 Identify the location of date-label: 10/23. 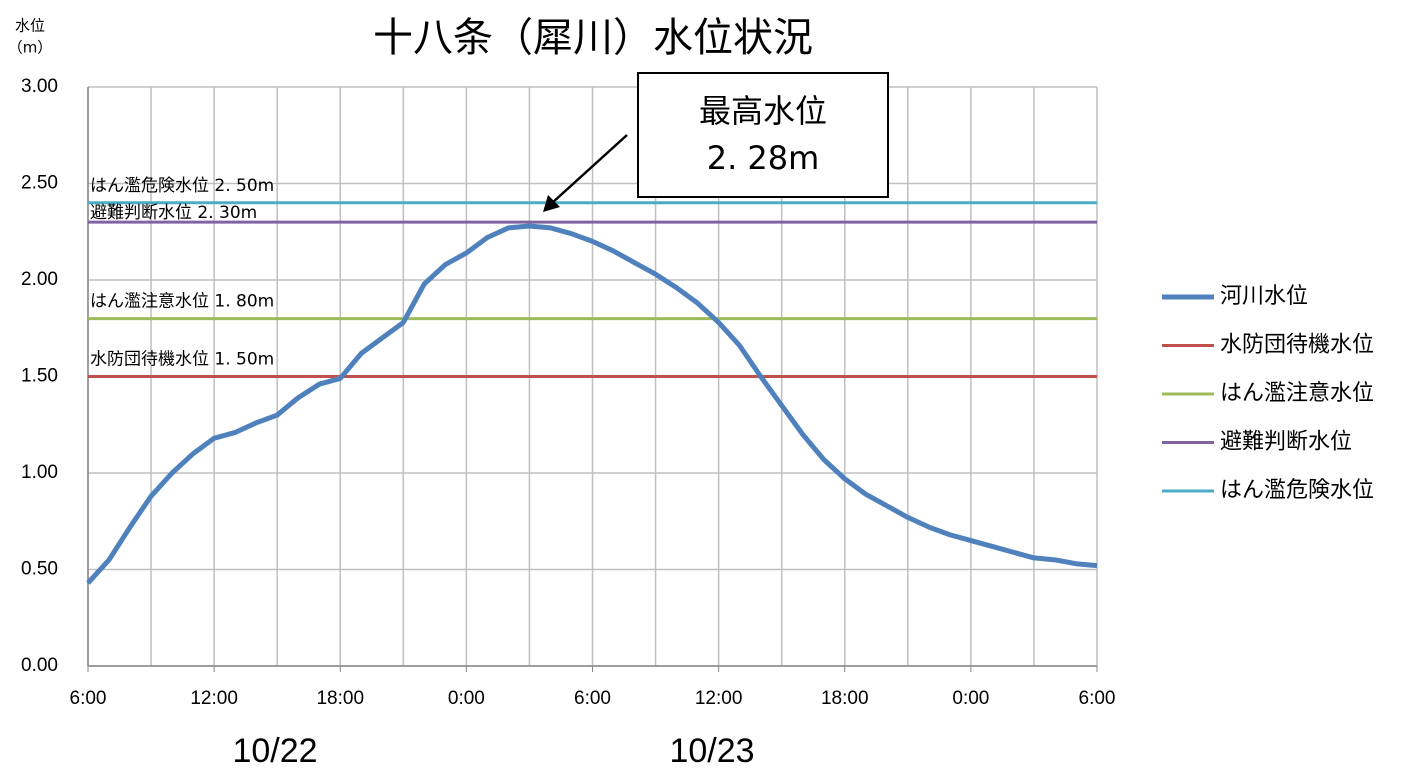
(711, 751).